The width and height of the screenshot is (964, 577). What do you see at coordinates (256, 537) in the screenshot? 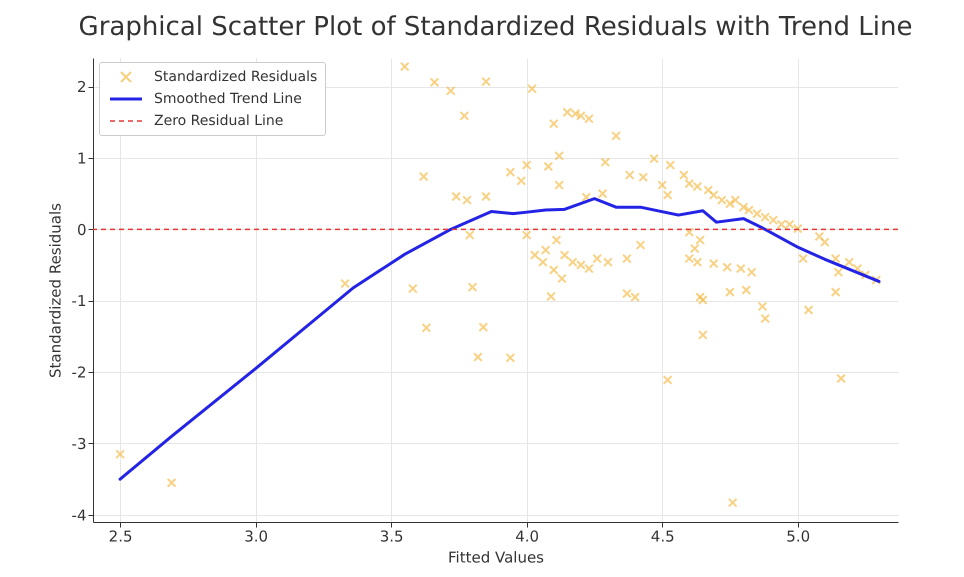
I see `x-tick-label: 3.0` at bounding box center [256, 537].